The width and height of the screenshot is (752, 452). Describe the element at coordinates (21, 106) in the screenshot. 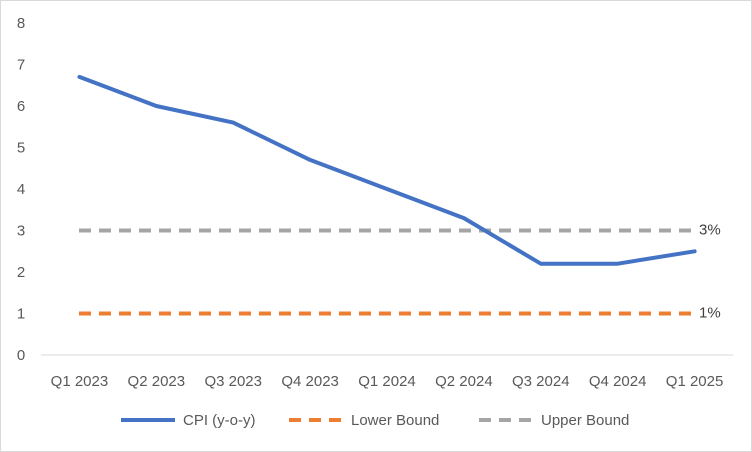

I see `y-tick-label: 6` at that location.